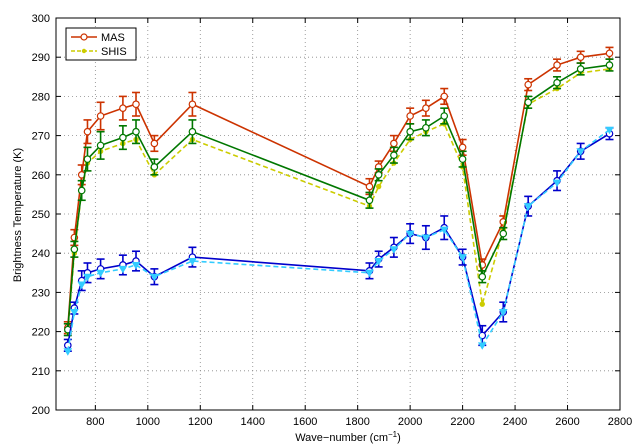  Describe the element at coordinates (357, 422) in the screenshot. I see `x-tick-label: 1800` at that location.